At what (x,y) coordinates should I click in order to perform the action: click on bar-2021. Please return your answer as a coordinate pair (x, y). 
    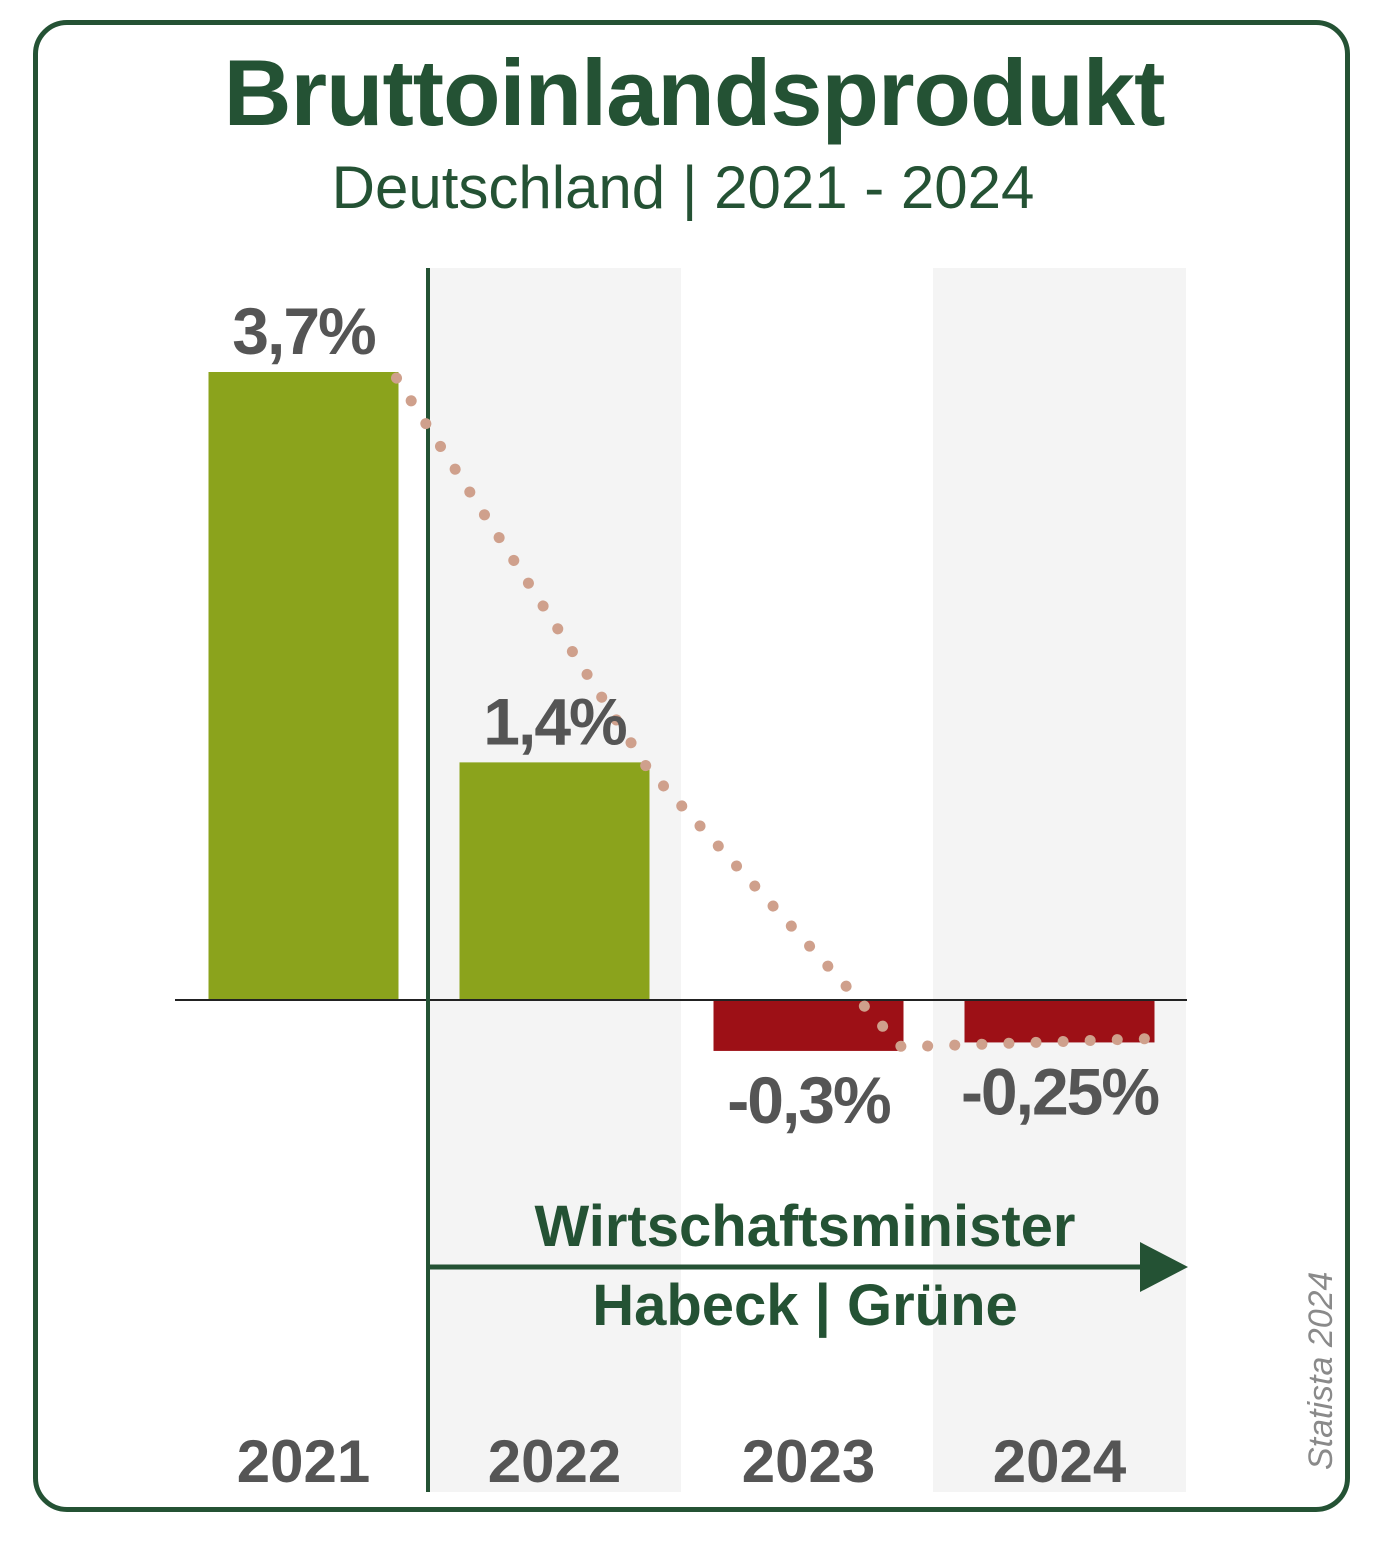
    Looking at the image, I should click on (303, 686).